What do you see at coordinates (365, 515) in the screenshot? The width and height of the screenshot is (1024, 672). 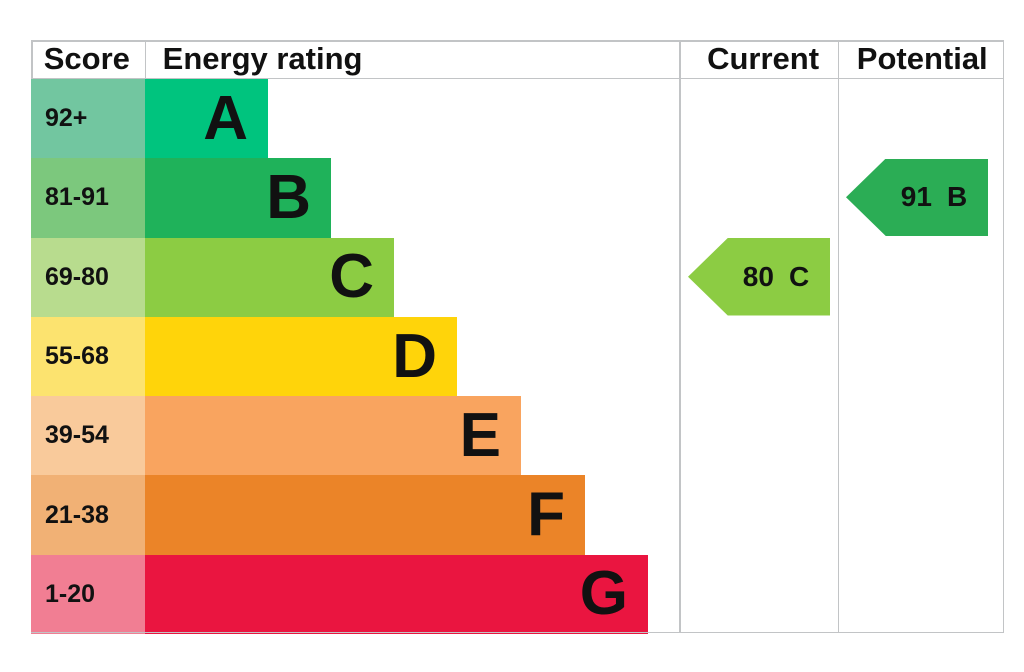 I see `band-bar-f: F` at bounding box center [365, 515].